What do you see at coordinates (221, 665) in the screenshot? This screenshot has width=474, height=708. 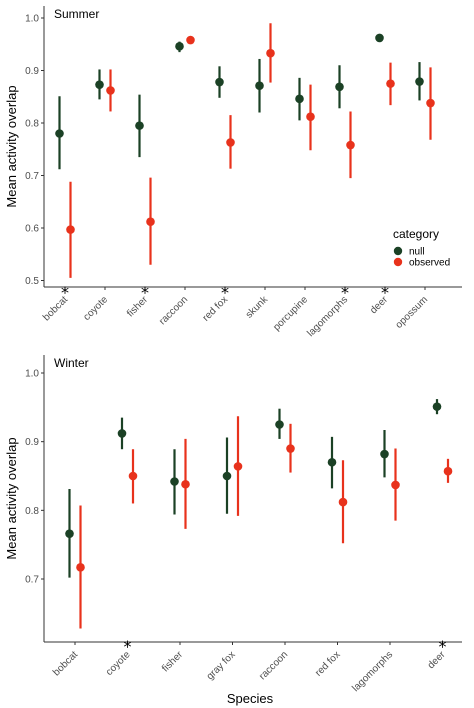 I see `x-tick-label: gray fox` at bounding box center [221, 665].